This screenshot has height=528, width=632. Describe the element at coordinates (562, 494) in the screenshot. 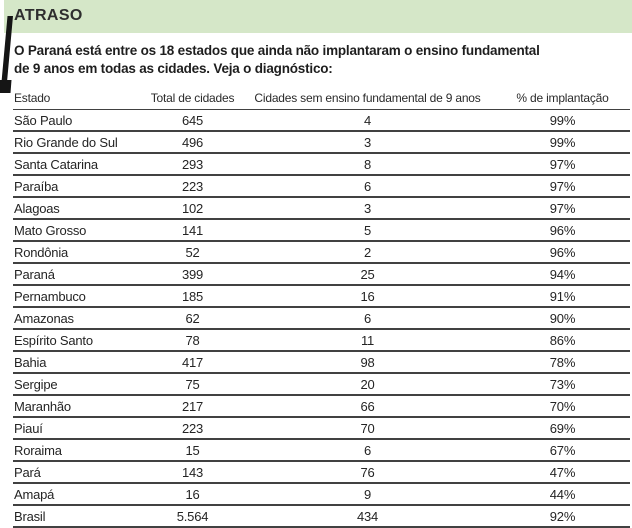

I see `pct-cell: 44%` at that location.